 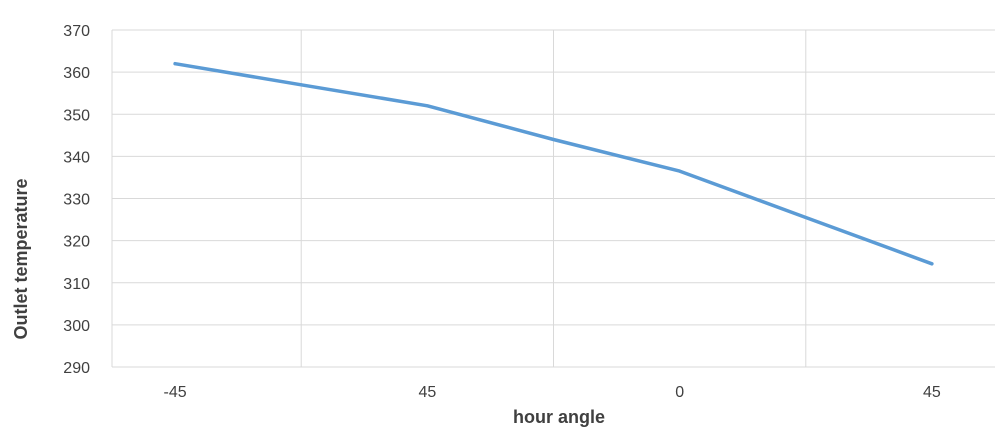 What do you see at coordinates (76, 31) in the screenshot?
I see `y-tick-label: 370` at bounding box center [76, 31].